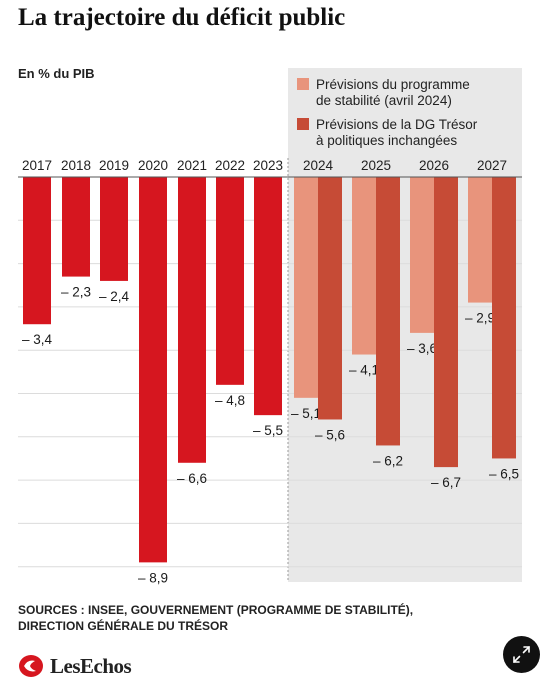 Image resolution: width=555 pixels, height=690 pixels. What do you see at coordinates (318, 165) in the screenshot?
I see `x-tick-label: 2024` at bounding box center [318, 165].